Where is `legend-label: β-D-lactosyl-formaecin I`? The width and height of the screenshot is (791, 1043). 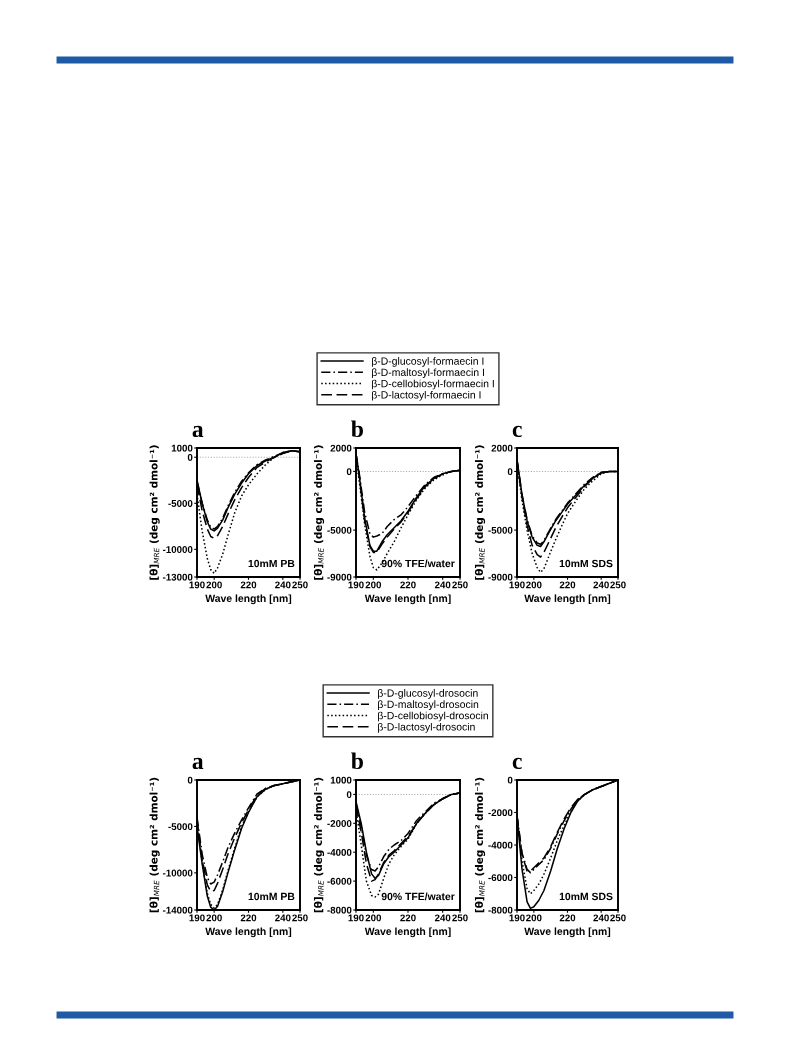 legend-label: β-D-lactosyl-formaecin I is located at coordinates (426, 395).